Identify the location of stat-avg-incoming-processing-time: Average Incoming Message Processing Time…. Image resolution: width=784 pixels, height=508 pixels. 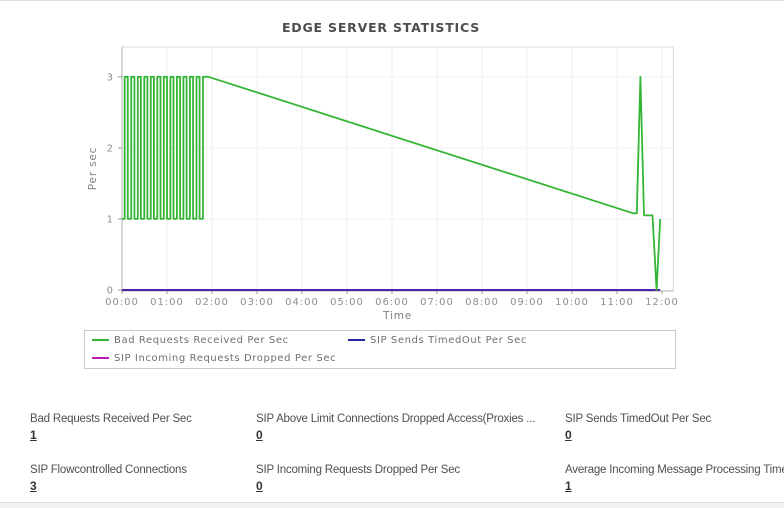
(674, 479).